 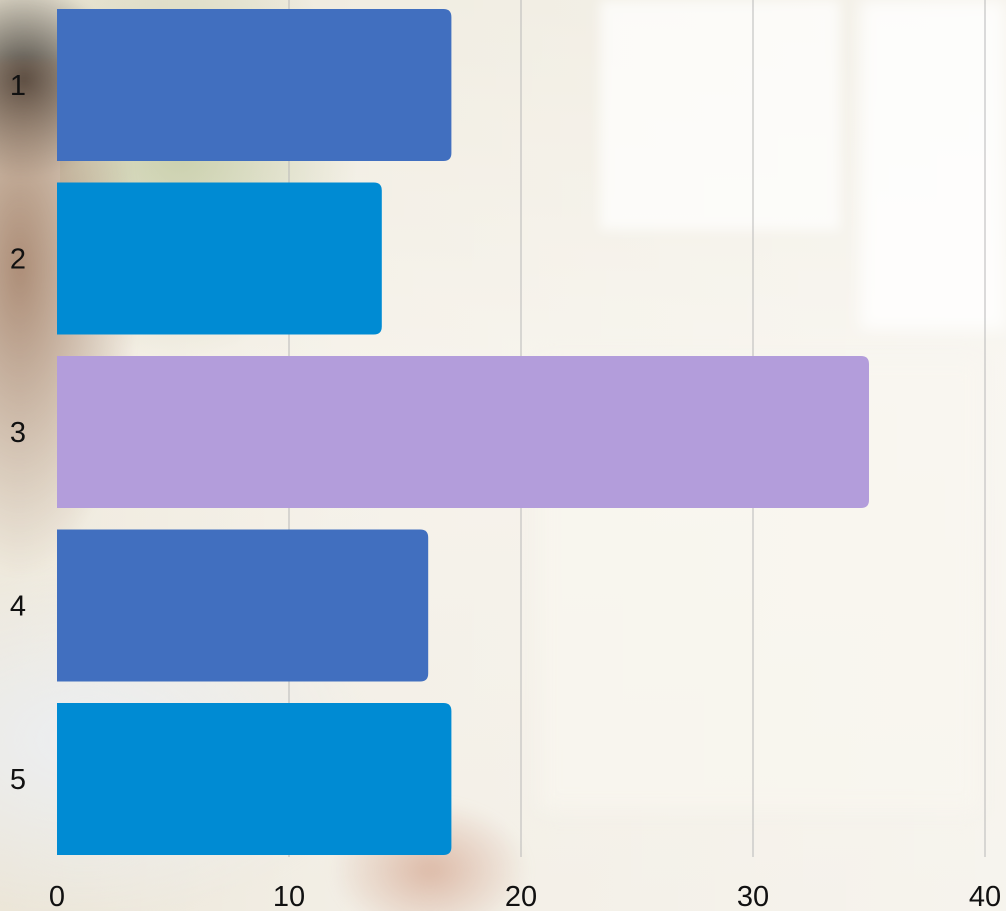 I want to click on y-category-label: 5, so click(x=18, y=780).